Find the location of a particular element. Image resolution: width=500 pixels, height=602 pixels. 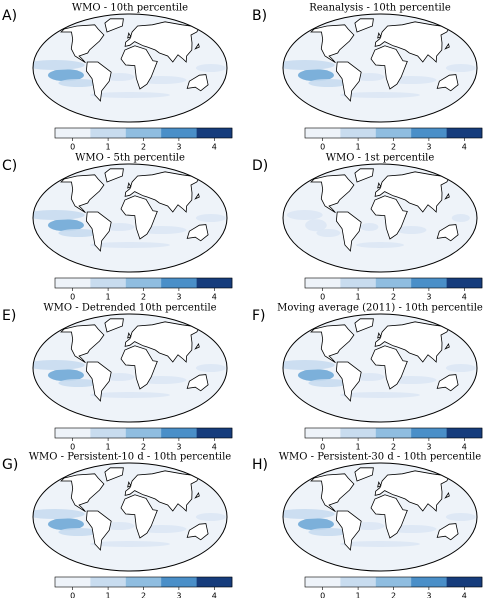

panel-title: WMO - 5th percentile is located at coordinates (130, 158).